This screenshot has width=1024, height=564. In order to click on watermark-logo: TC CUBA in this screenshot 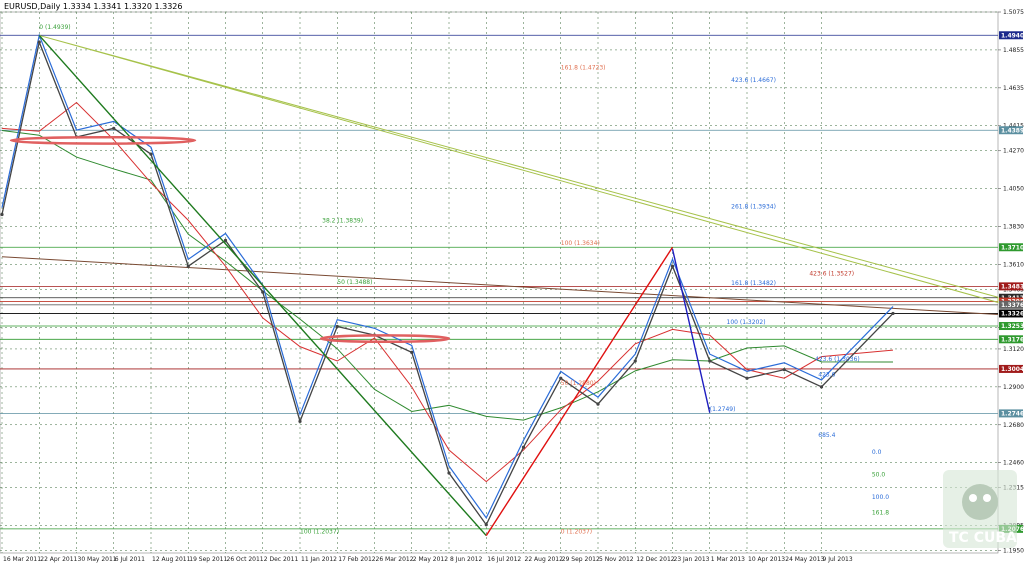, I will do `click(980, 509)`.